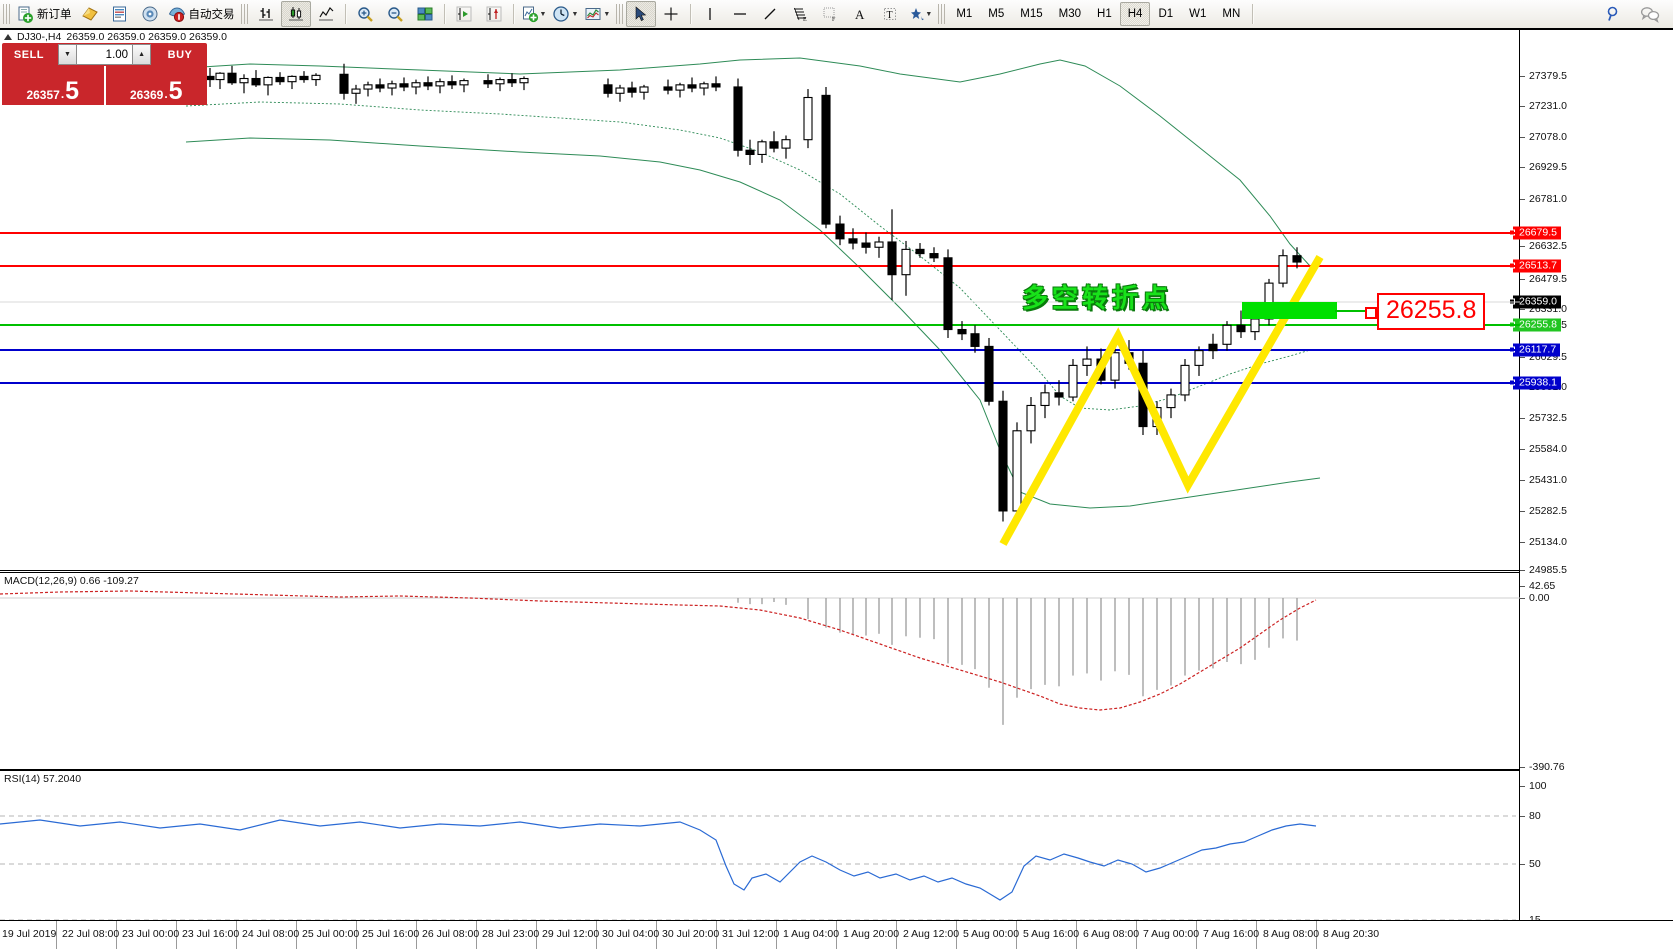 The image size is (1673, 949). Describe the element at coordinates (8, 37) in the screenshot. I see `collapse-triangle-icon` at that location.